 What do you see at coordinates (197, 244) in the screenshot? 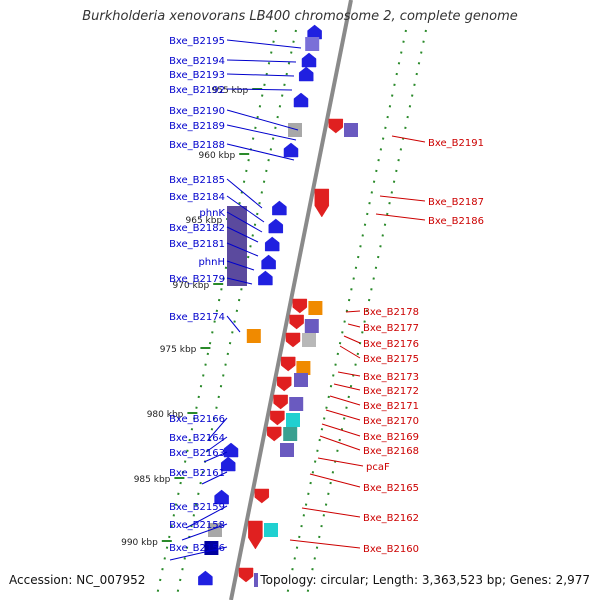
I see `forward-gene-label: Bxe_B2181` at bounding box center [197, 244].